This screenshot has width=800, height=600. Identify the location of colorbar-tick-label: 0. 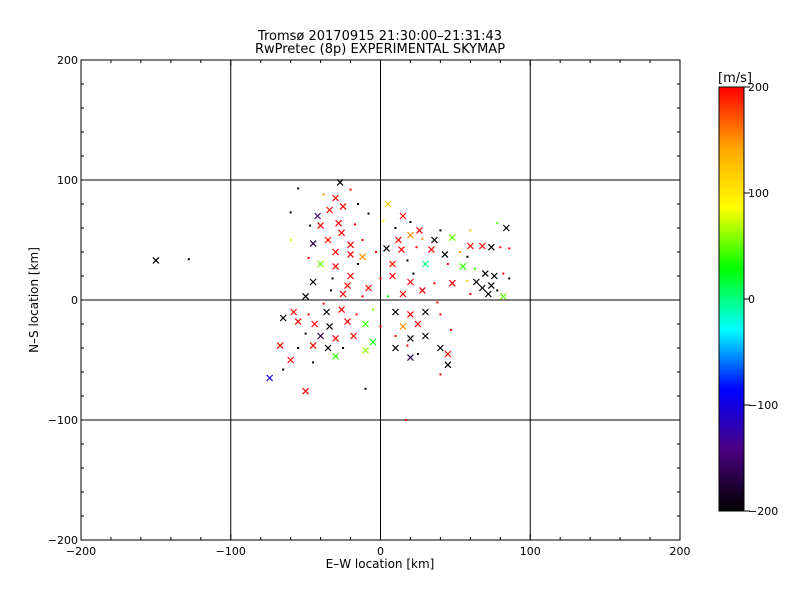
(751, 299).